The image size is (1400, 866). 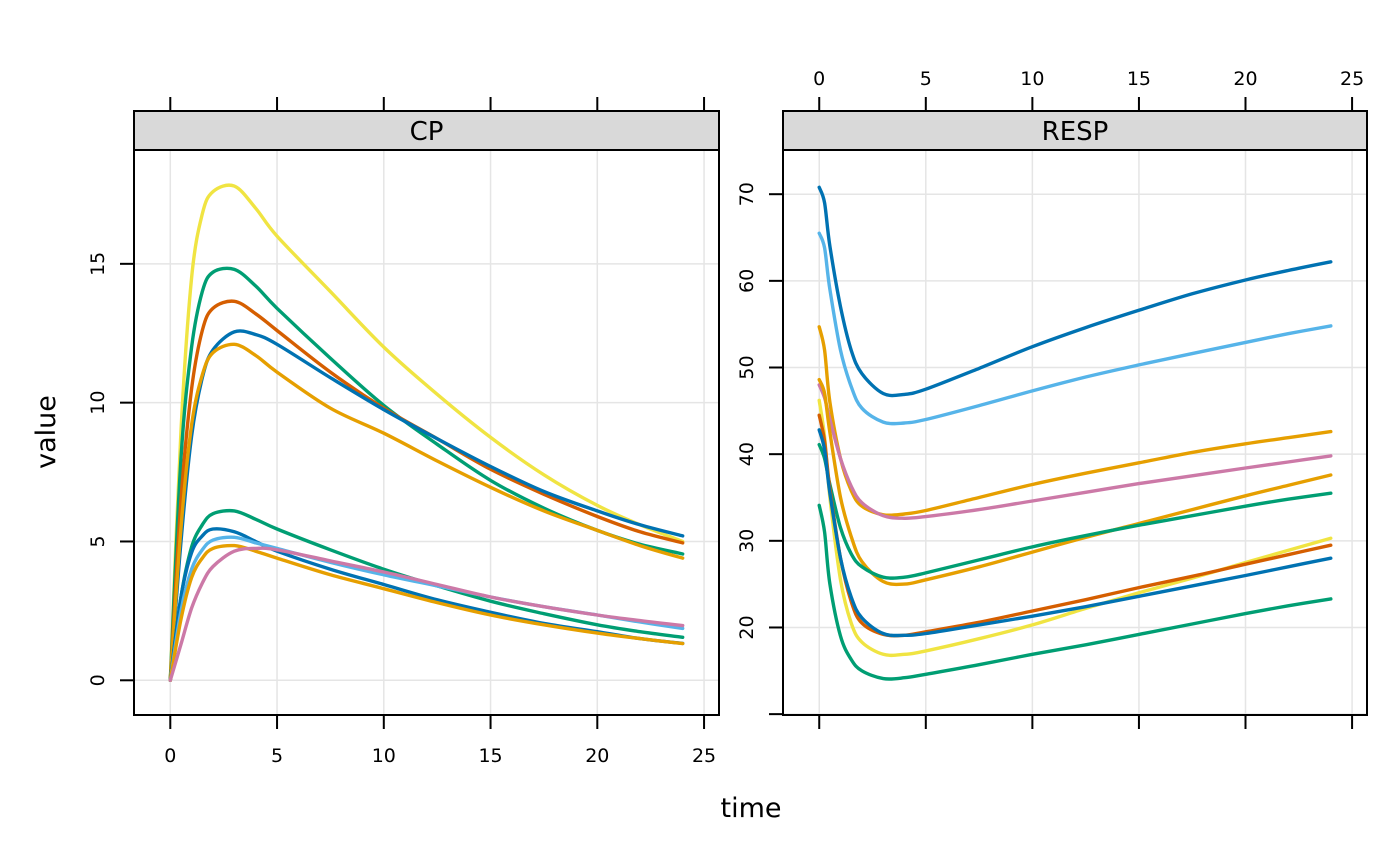 I want to click on y-tick-label: 30, so click(x=747, y=541).